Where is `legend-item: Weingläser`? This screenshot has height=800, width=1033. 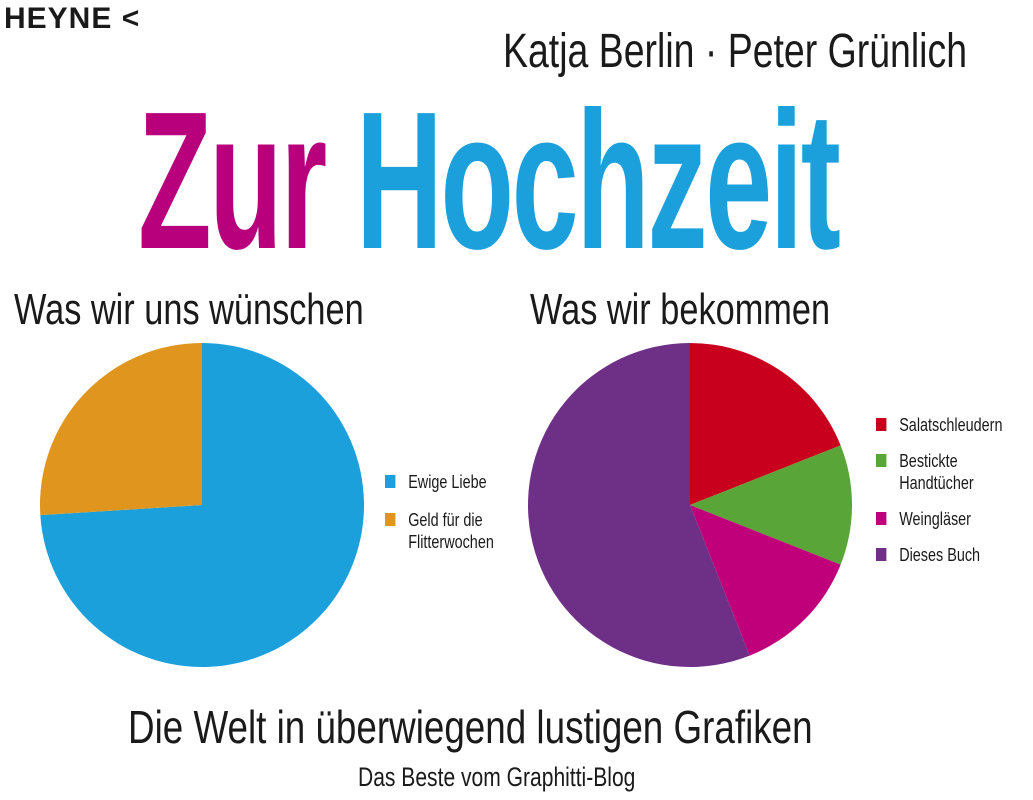 legend-item: Weingläser is located at coordinates (939, 519).